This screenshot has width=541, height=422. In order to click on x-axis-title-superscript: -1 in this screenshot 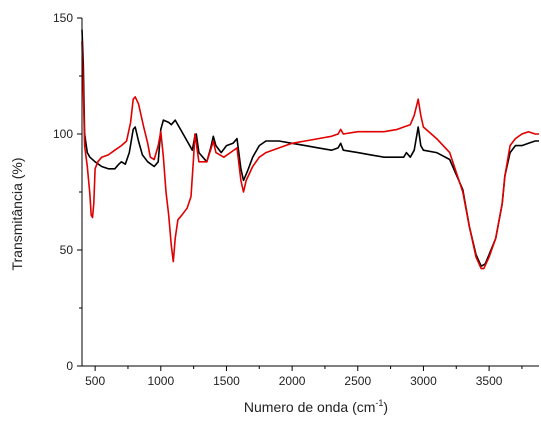, I will do `click(379, 403)`.